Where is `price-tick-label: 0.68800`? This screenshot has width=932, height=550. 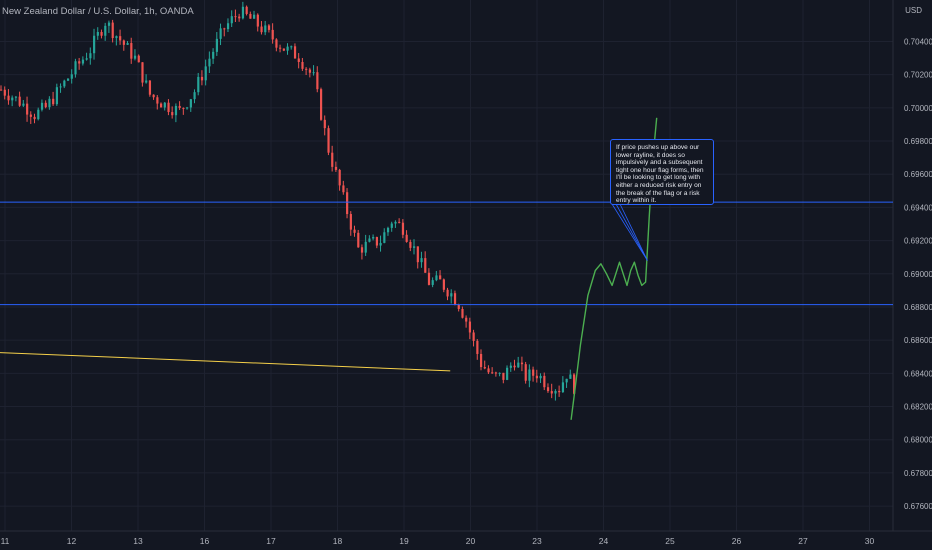
price-tick-label: 0.68800 is located at coordinates (918, 307).